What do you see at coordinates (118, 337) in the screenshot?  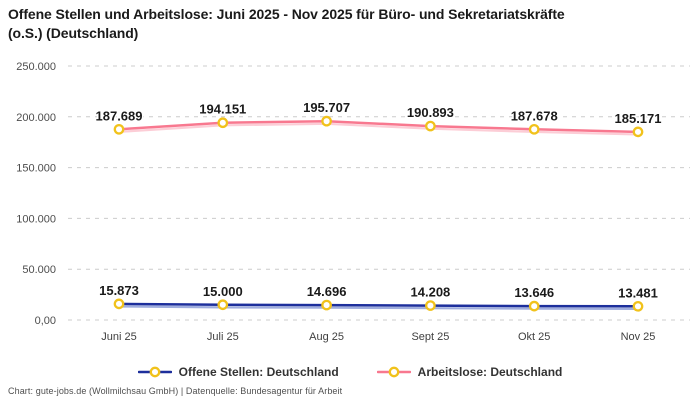 I see `x-axis-tick-label: Juni 25` at bounding box center [118, 337].